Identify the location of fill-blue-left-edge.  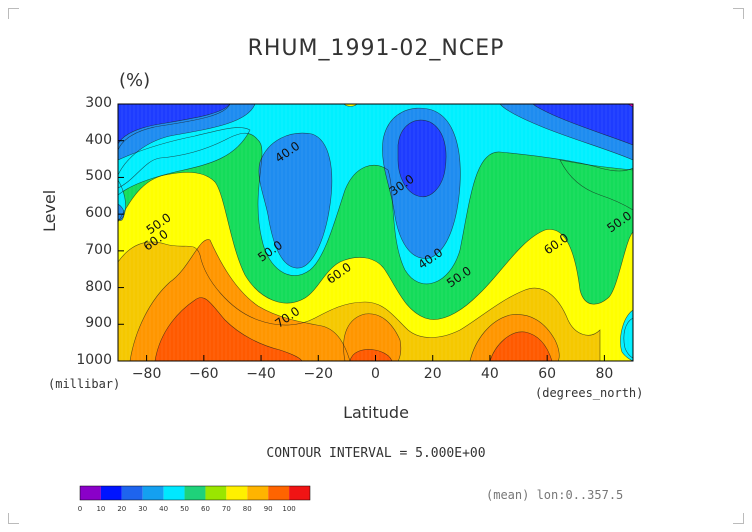
(121, 212).